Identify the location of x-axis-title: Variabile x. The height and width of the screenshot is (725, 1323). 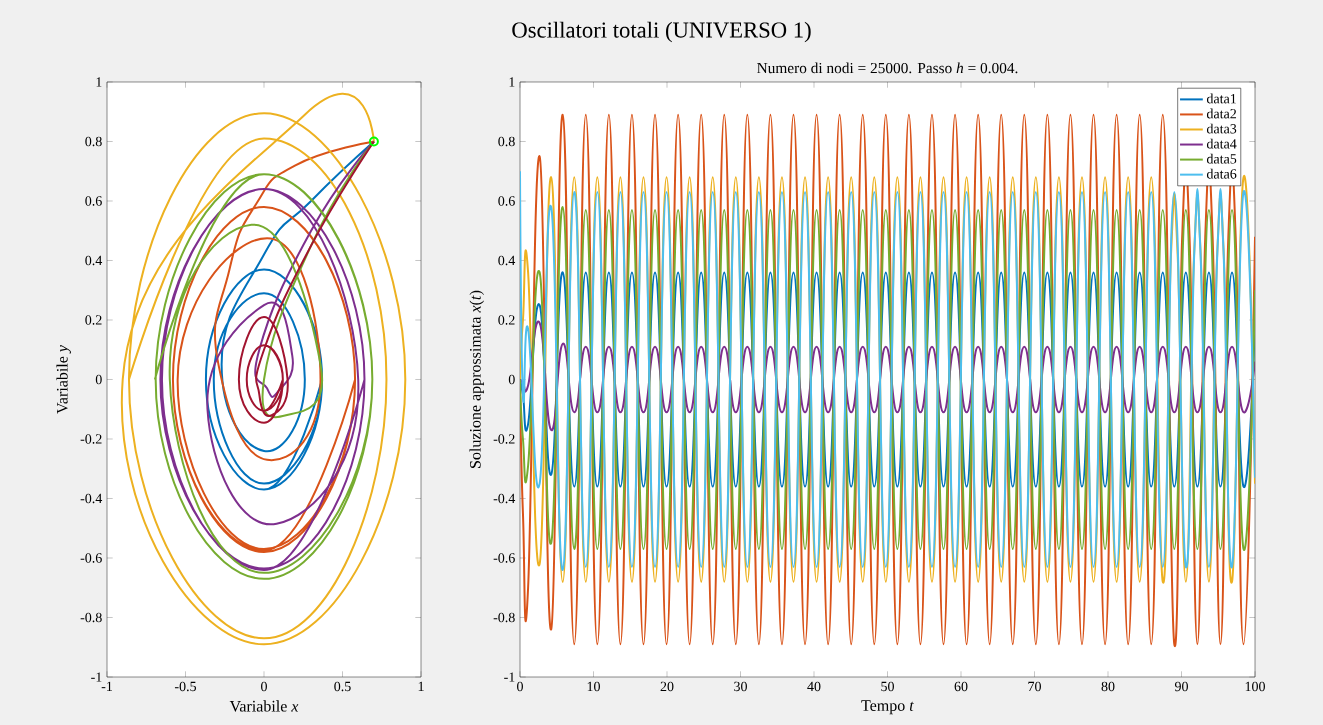
(264, 706).